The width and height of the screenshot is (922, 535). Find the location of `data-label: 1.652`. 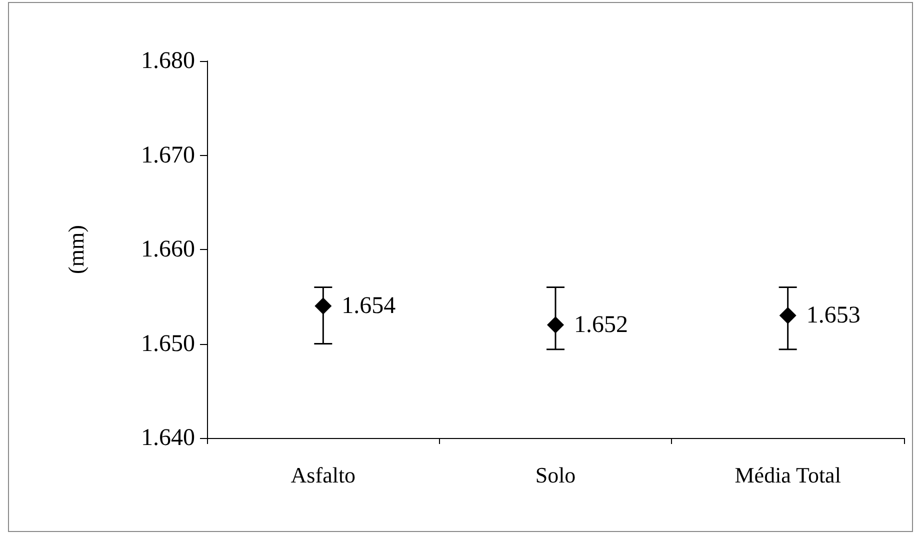

data-label: 1.652 is located at coordinates (601, 325).